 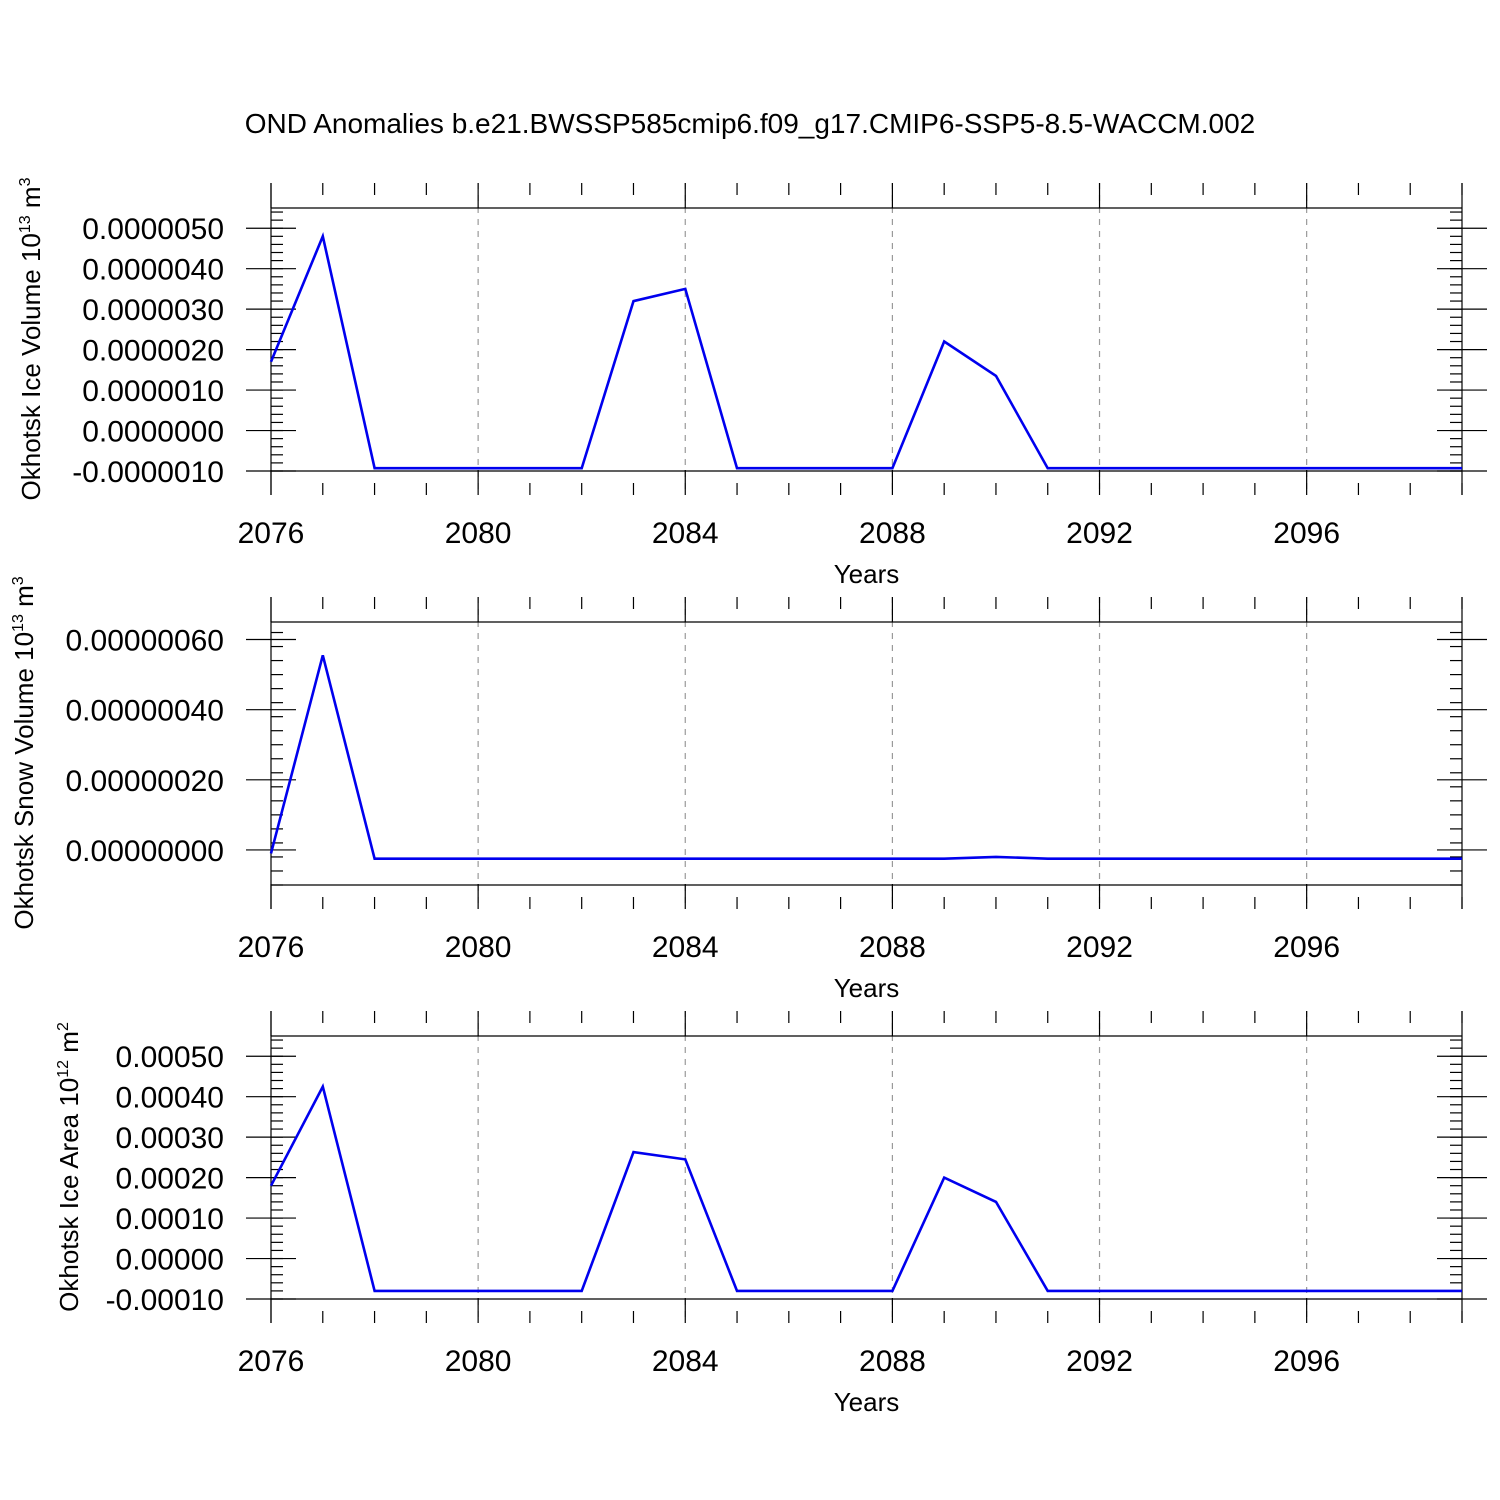 I want to click on y-tick-label: 0.00000020, so click(x=145, y=781).